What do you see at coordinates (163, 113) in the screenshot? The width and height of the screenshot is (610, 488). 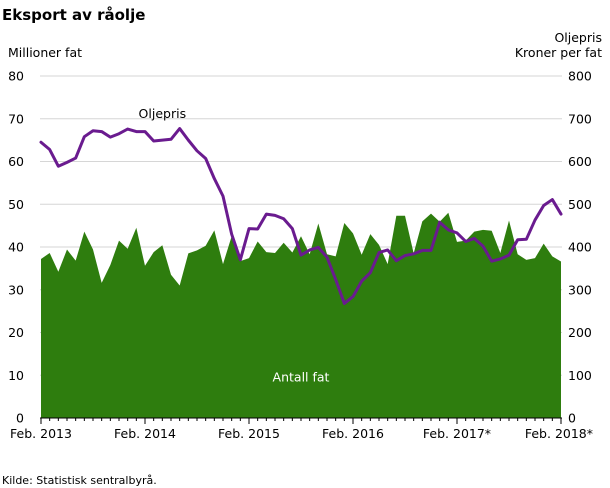 I see `oljepris-annotation: Oljepris` at bounding box center [163, 113].